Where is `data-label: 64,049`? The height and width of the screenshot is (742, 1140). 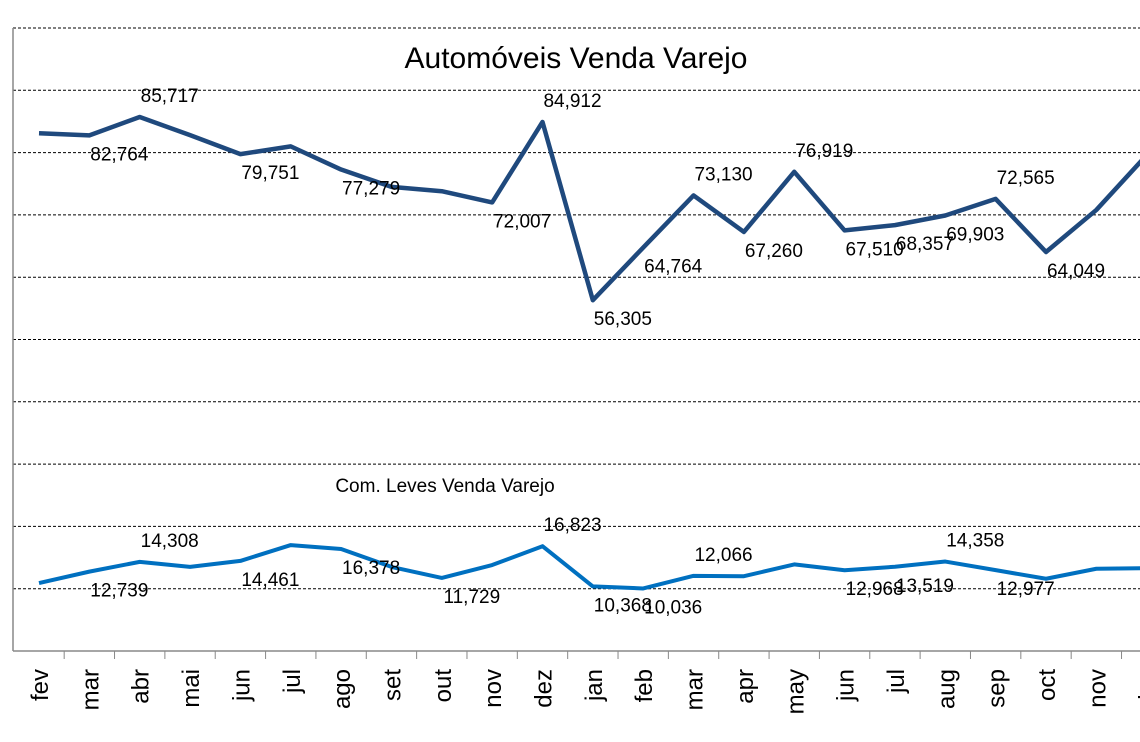
data-label: 64,049 is located at coordinates (1076, 271).